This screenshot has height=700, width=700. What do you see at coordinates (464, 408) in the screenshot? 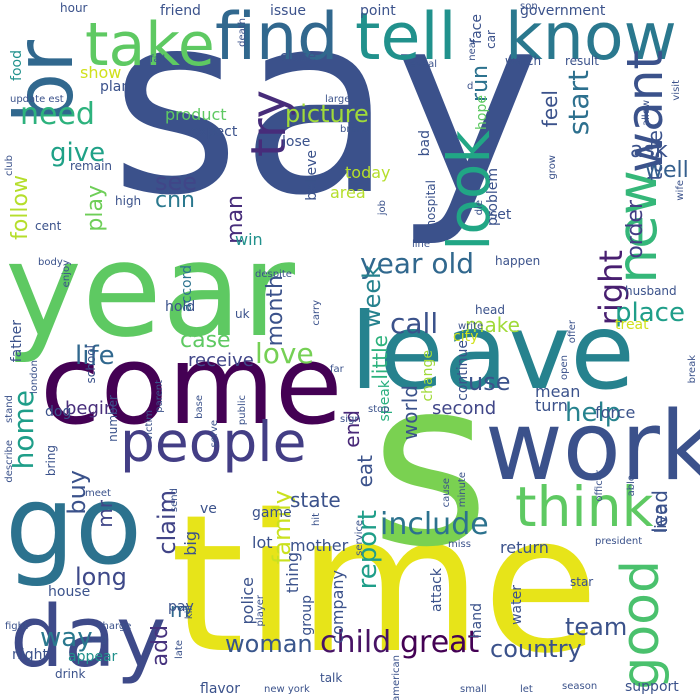
I see `word-second: second` at bounding box center [464, 408].